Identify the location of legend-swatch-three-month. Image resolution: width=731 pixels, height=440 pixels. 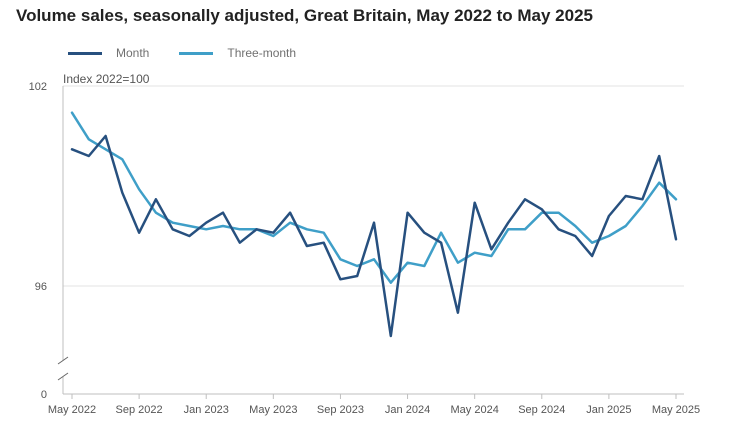
(196, 53).